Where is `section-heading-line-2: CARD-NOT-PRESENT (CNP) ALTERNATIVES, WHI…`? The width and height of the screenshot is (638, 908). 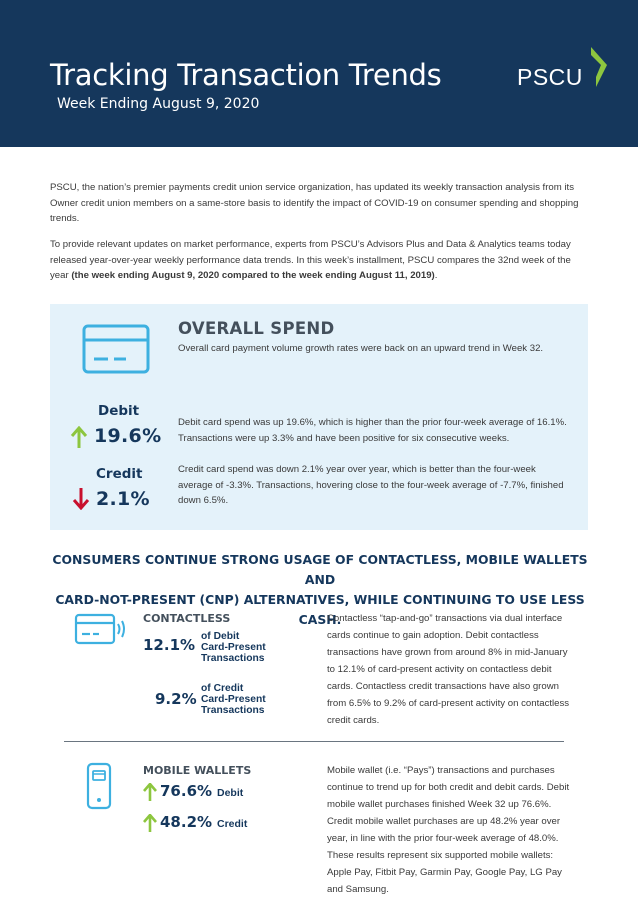
section-heading-line-2: CARD-NOT-PRESENT (CNP) ALTERNATIVES, WHI… is located at coordinates (320, 609).